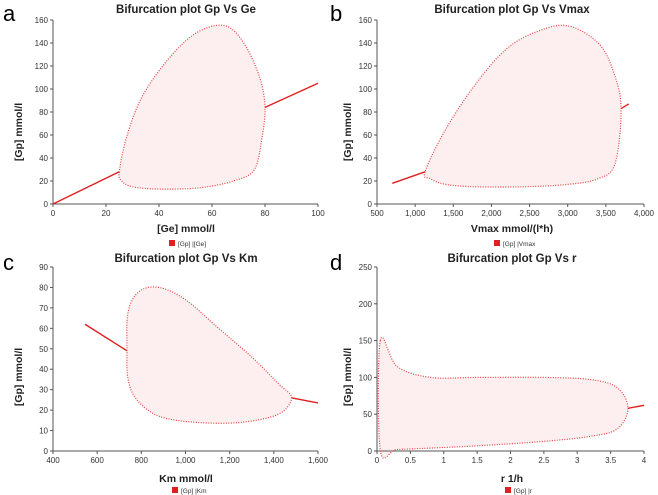  What do you see at coordinates (568, 213) in the screenshot?
I see `x-tick-label: 3,000` at bounding box center [568, 213].